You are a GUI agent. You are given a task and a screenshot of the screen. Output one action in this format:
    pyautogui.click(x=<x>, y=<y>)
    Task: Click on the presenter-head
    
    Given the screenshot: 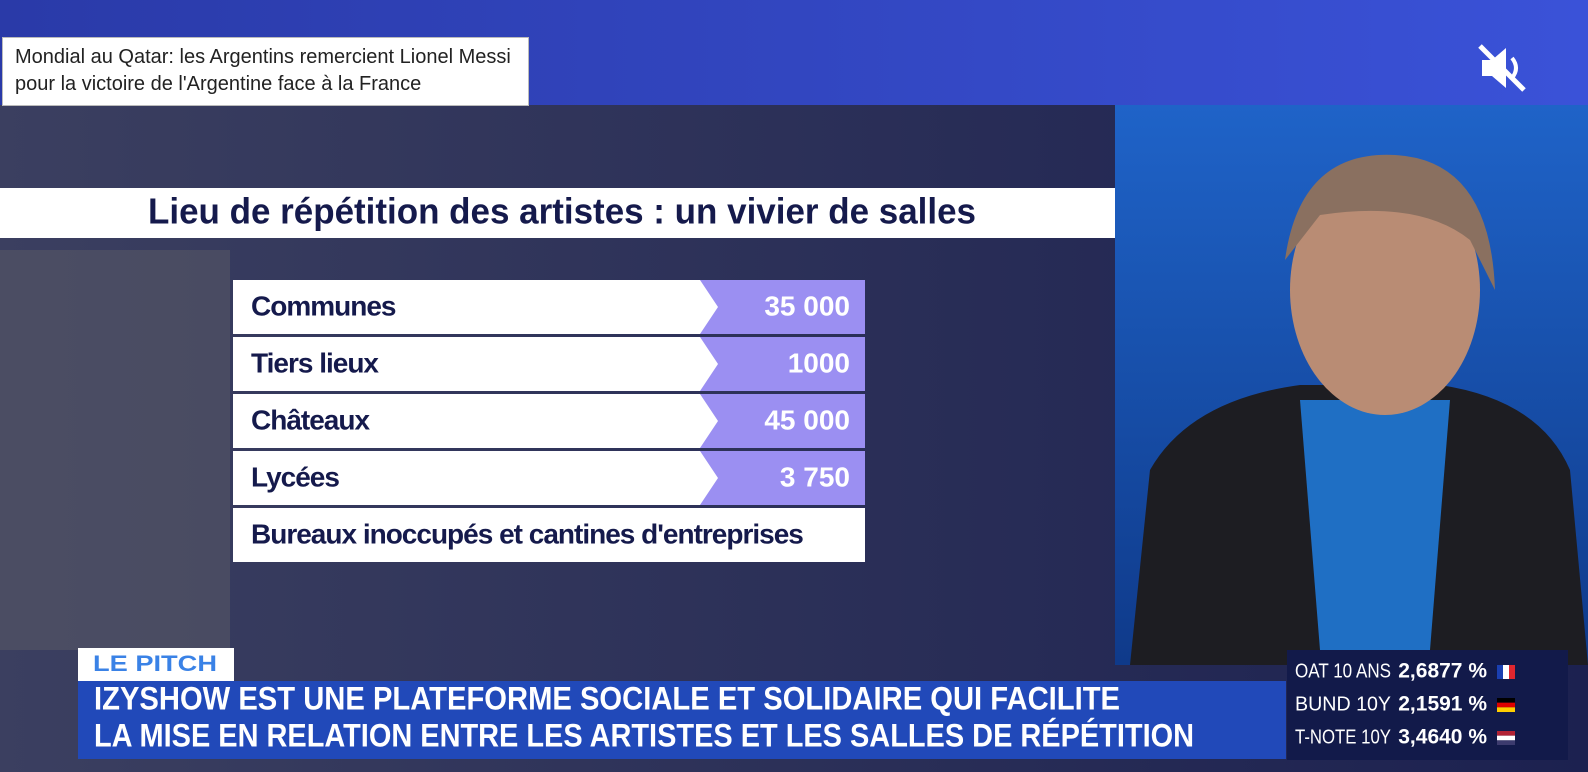 What is the action you would take?
    pyautogui.click(x=1385, y=290)
    